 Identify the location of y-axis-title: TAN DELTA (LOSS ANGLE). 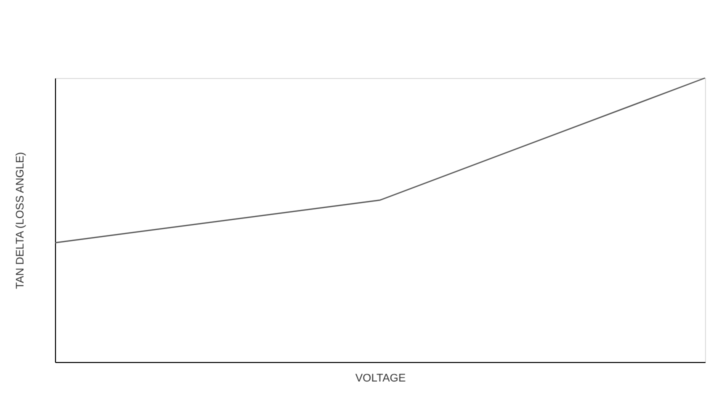
(20, 220).